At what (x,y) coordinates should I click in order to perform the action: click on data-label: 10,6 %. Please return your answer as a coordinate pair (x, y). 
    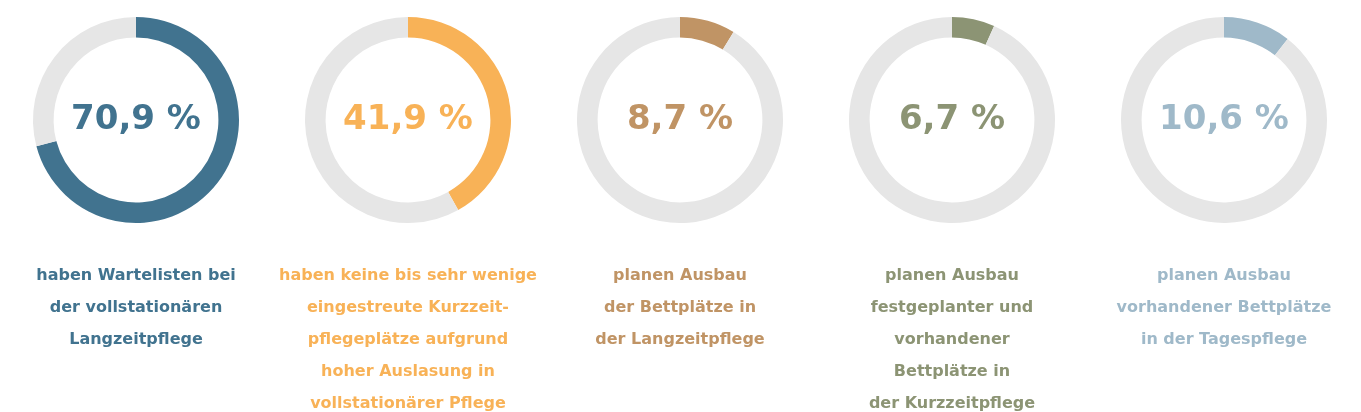
    Looking at the image, I should click on (1224, 116).